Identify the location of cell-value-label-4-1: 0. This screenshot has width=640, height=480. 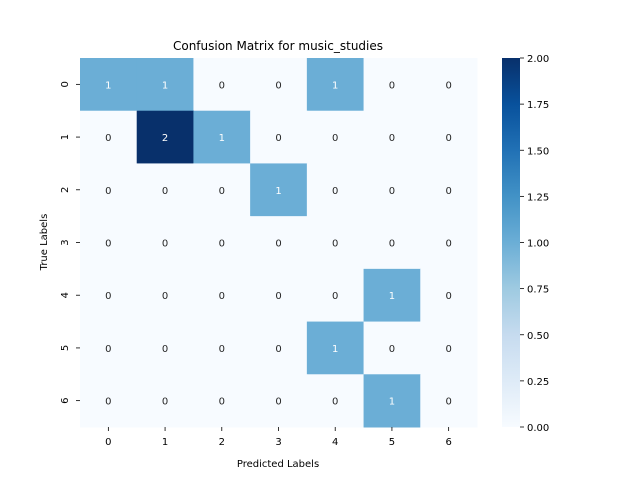
(165, 296).